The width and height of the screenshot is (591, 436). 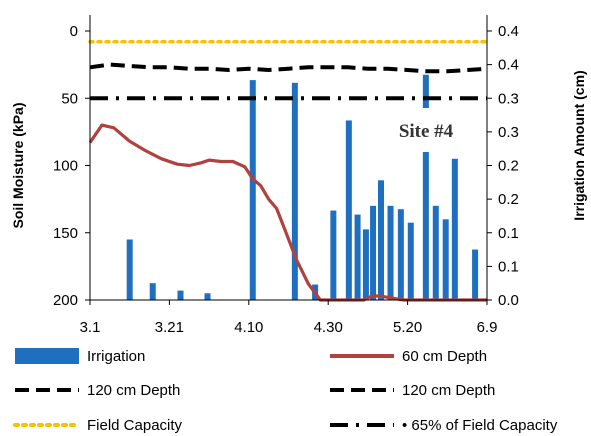 What do you see at coordinates (487, 327) in the screenshot?
I see `x-tick-label: 6.9` at bounding box center [487, 327].